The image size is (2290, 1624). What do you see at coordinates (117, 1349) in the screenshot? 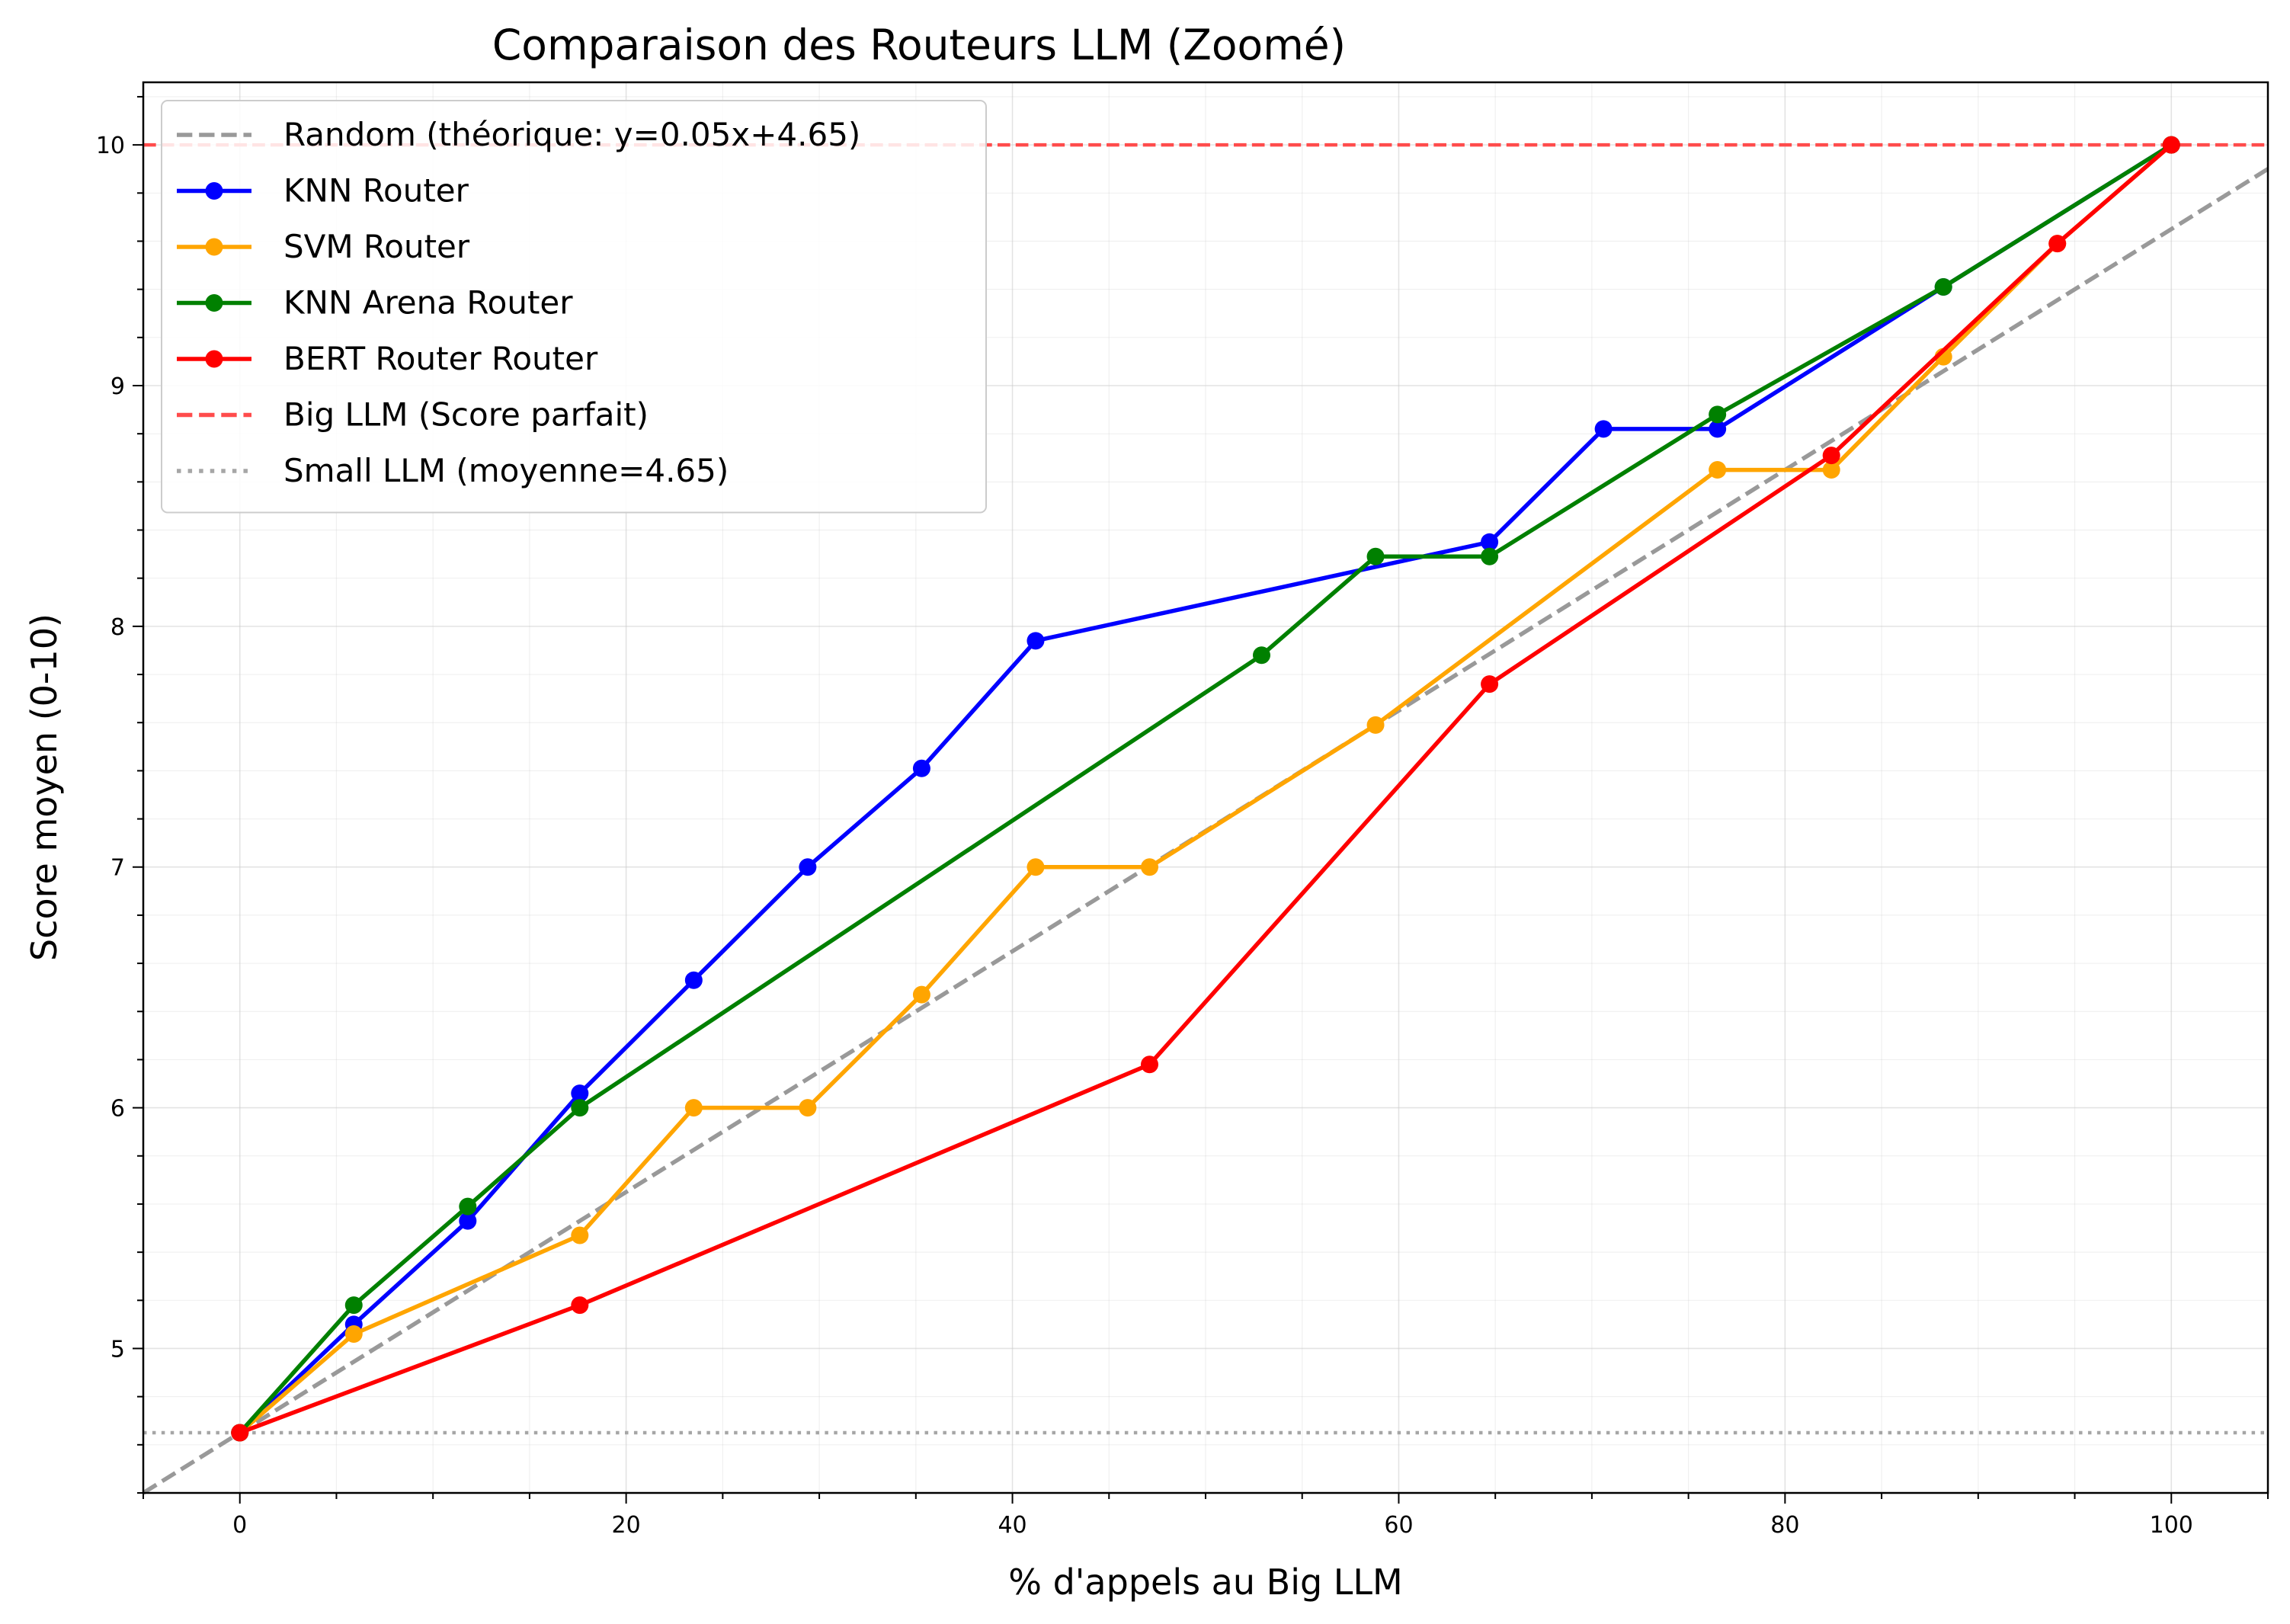
I see `y-tick-label: 5` at bounding box center [117, 1349].